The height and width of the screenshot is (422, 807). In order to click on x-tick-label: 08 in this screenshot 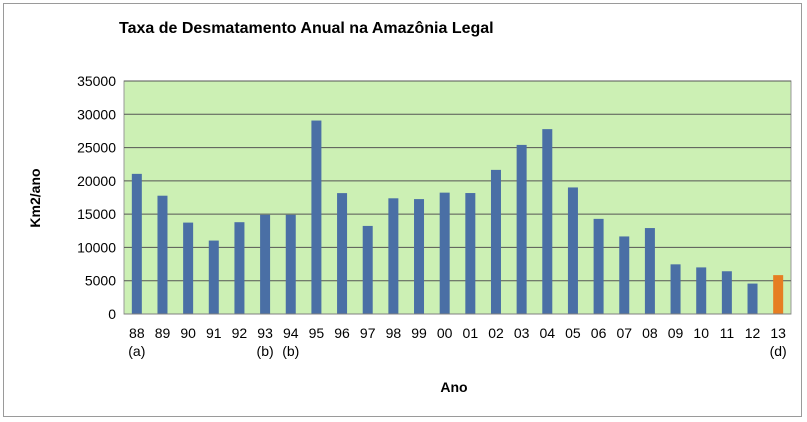, I will do `click(650, 333)`.